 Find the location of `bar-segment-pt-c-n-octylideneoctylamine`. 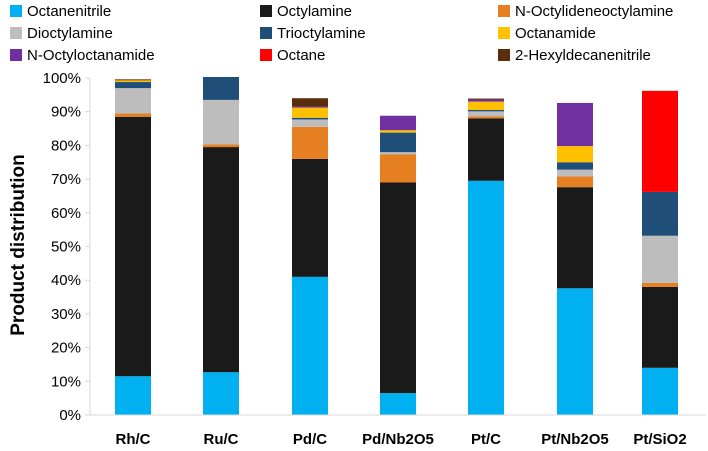

bar-segment-pt-c-n-octylideneoctylamine is located at coordinates (486, 117).